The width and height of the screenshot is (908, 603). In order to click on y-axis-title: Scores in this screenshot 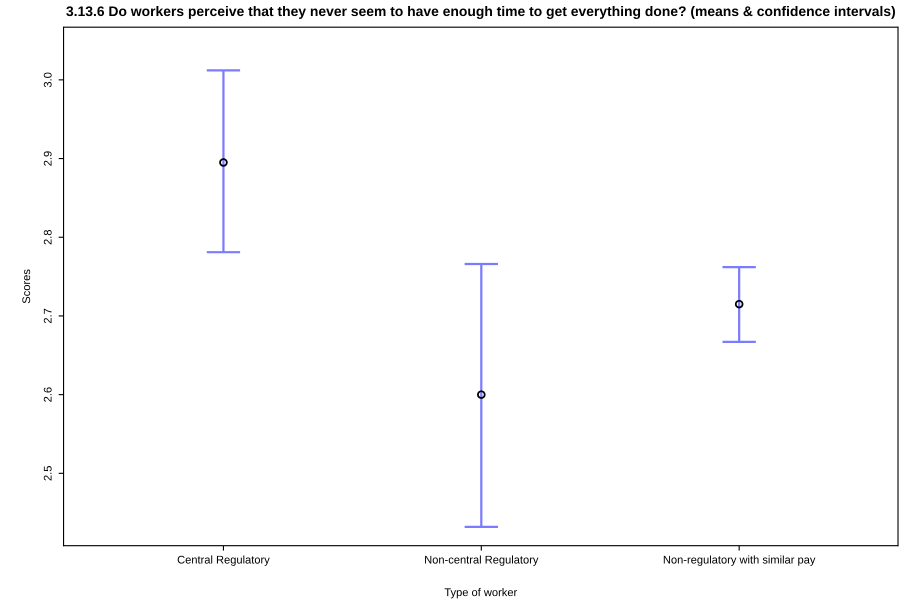, I will do `click(26, 287)`.